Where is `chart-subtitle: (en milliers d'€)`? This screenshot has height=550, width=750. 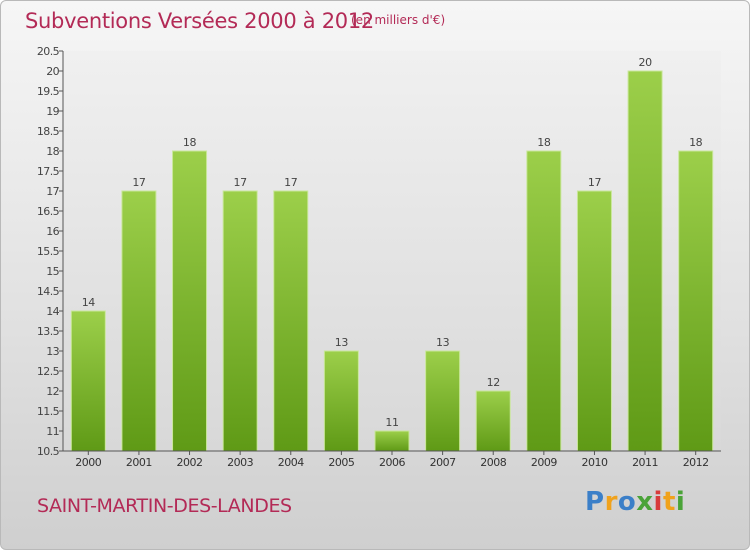 chart-subtitle: (en milliers d'€) is located at coordinates (398, 20).